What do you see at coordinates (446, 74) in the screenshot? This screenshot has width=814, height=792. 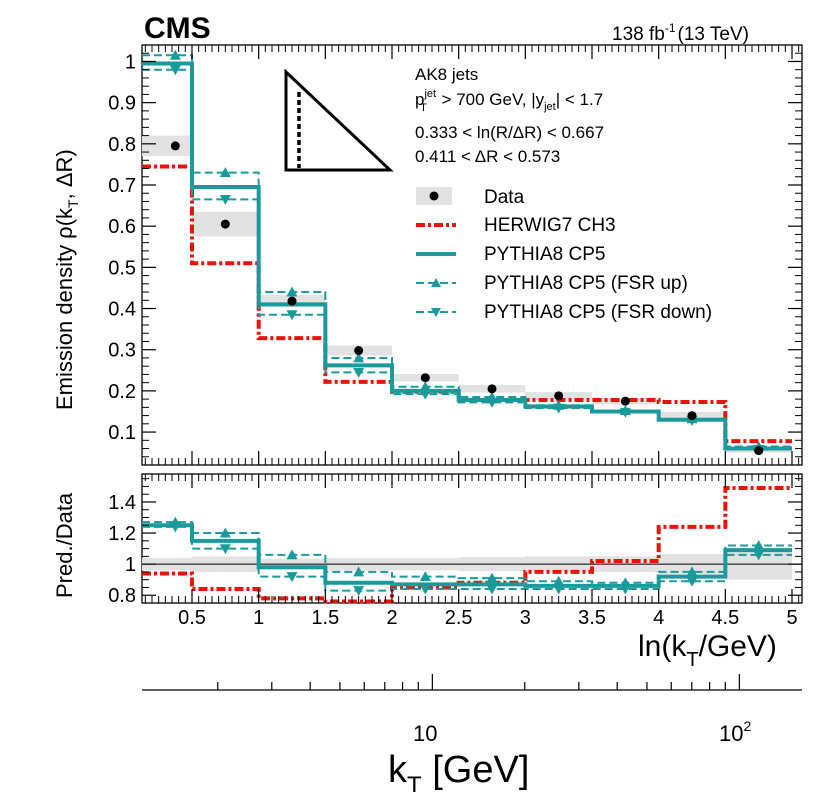 I see `jets-annotation: AK8 jets` at bounding box center [446, 74].